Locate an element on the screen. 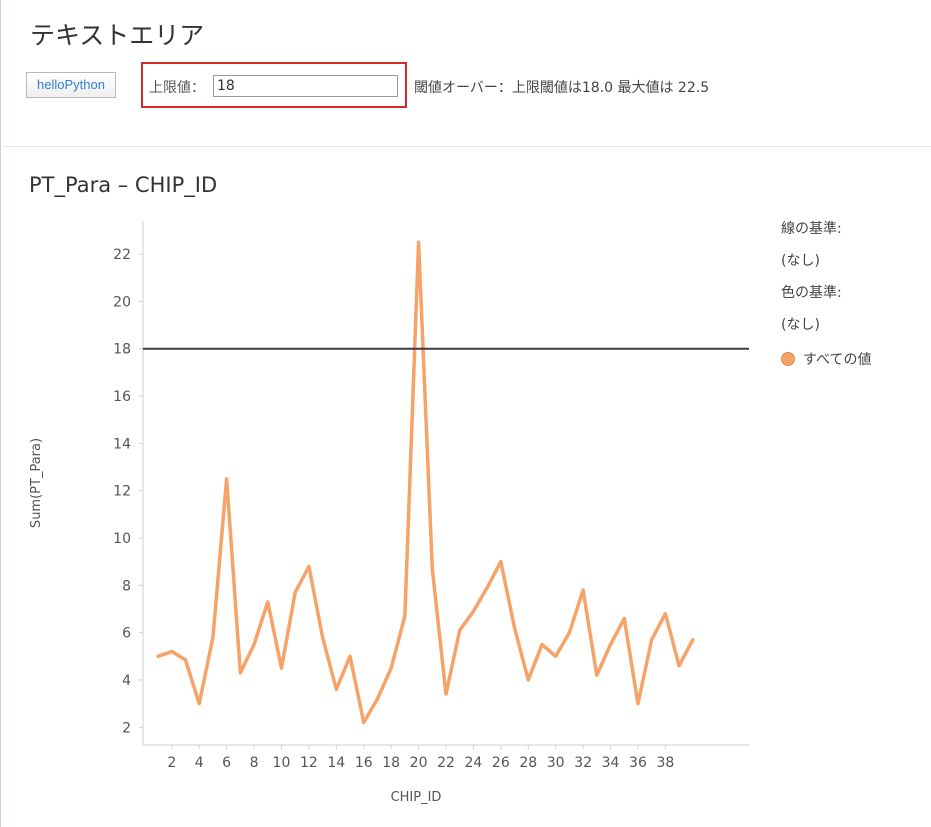 The image size is (931, 827). x-tick-label: 4 is located at coordinates (199, 763).